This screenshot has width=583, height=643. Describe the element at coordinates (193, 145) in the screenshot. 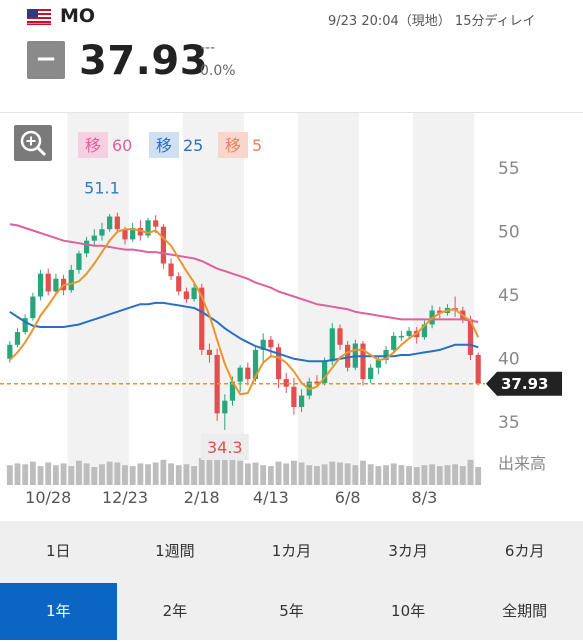

I see `legend-ma25-value: 25` at that location.